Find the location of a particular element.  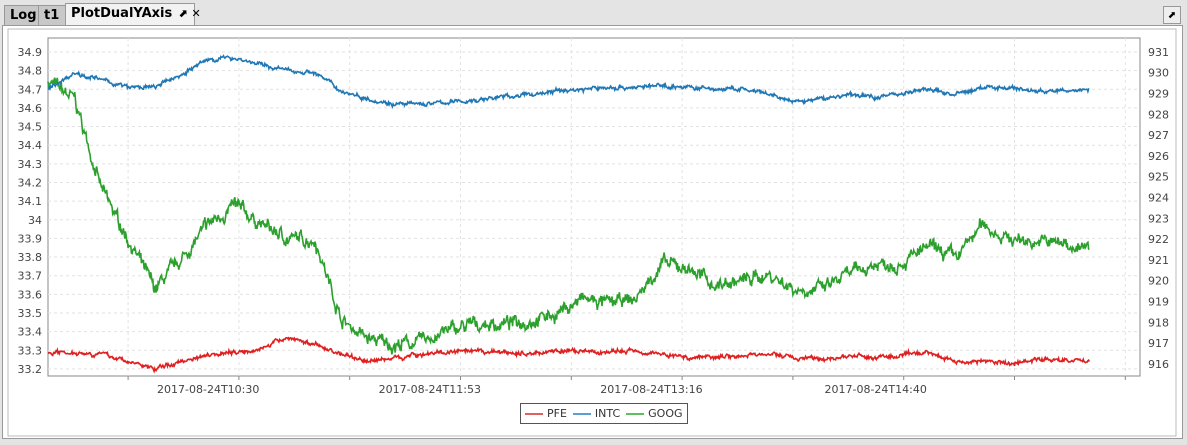

left-tick-label: 33.2 is located at coordinates (30, 369).